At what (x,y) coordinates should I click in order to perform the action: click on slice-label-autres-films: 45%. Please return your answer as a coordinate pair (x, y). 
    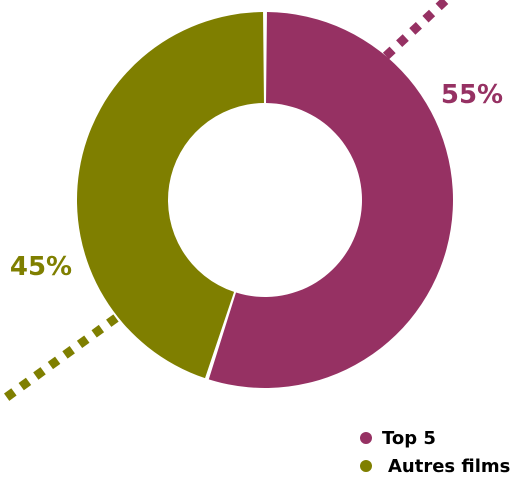
    Looking at the image, I should click on (41, 267).